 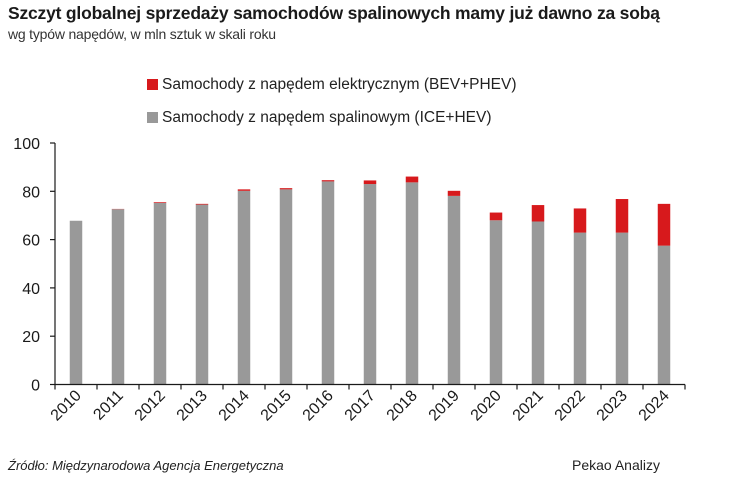 What do you see at coordinates (402, 405) in the screenshot?
I see `x-tick-label-2018: 2018` at bounding box center [402, 405].